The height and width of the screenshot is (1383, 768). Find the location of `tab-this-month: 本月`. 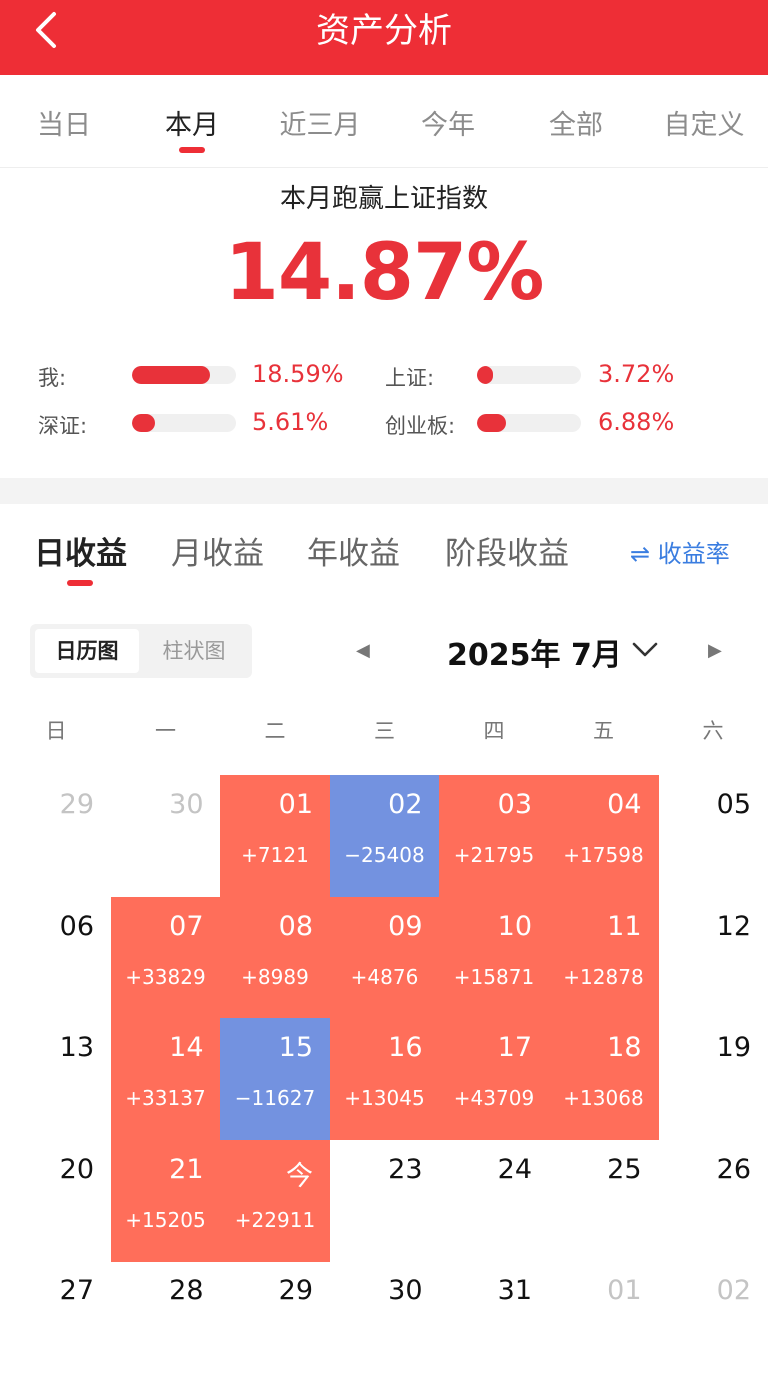

tab-this-month: 本月 is located at coordinates (192, 125).